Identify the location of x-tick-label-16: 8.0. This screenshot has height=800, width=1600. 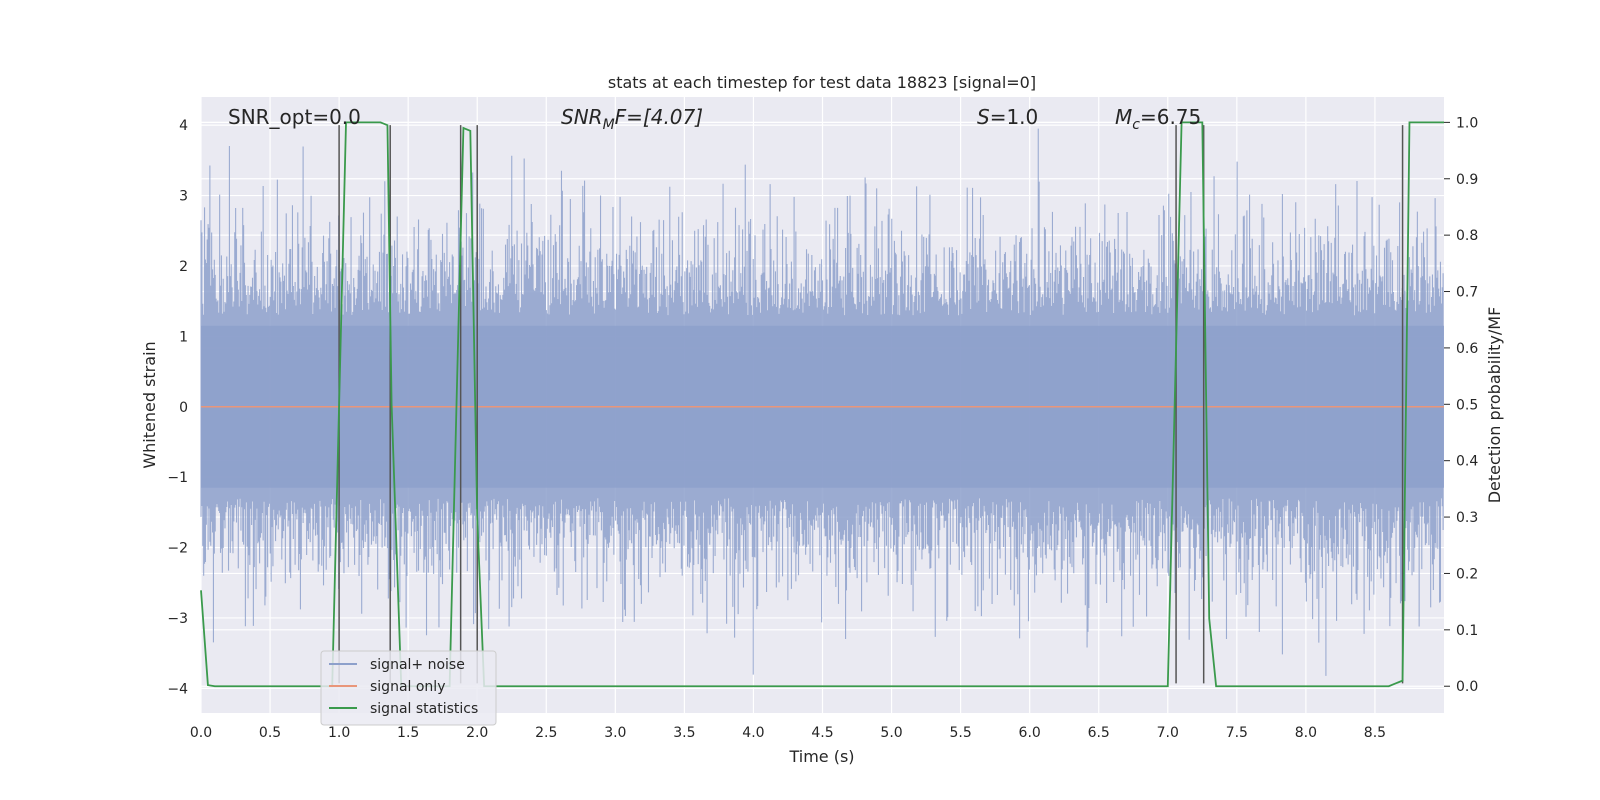
(1306, 733).